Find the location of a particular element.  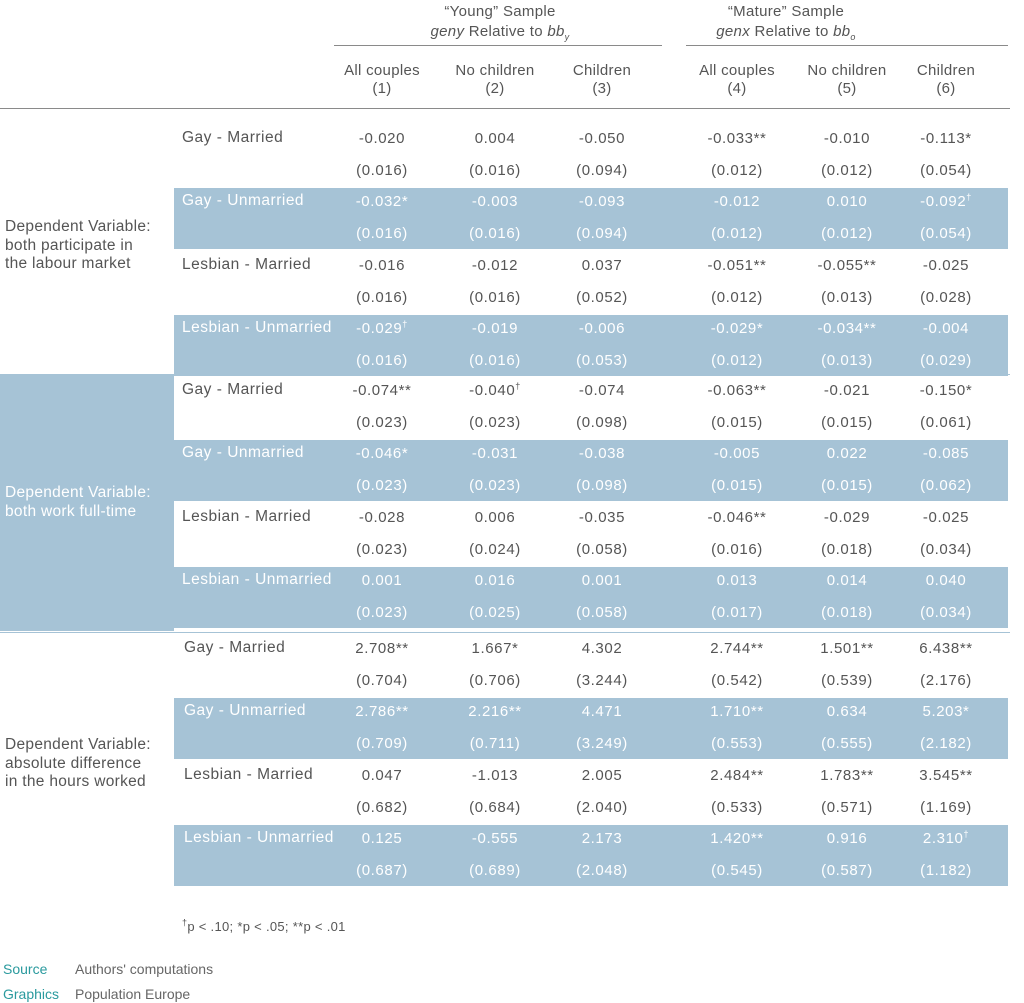

estimate-cell: 0.006 is located at coordinates (495, 517).